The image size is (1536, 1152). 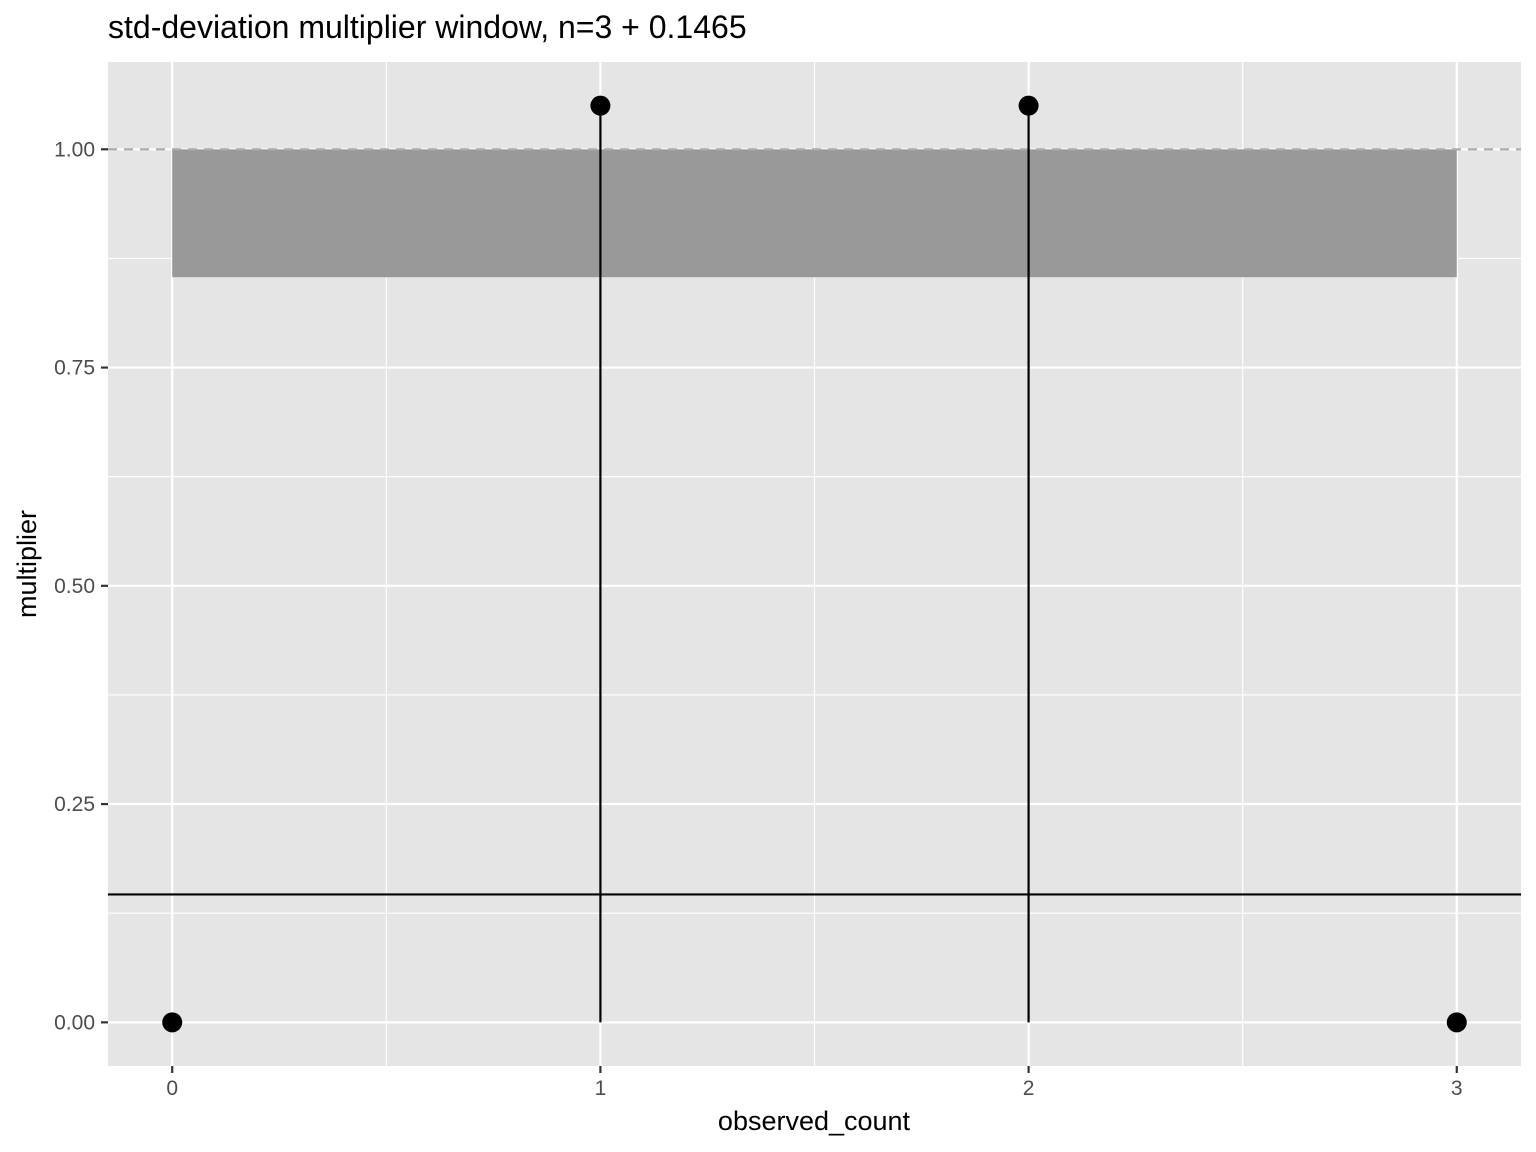 I want to click on y-tick-label: 0.00, so click(x=74, y=1022).